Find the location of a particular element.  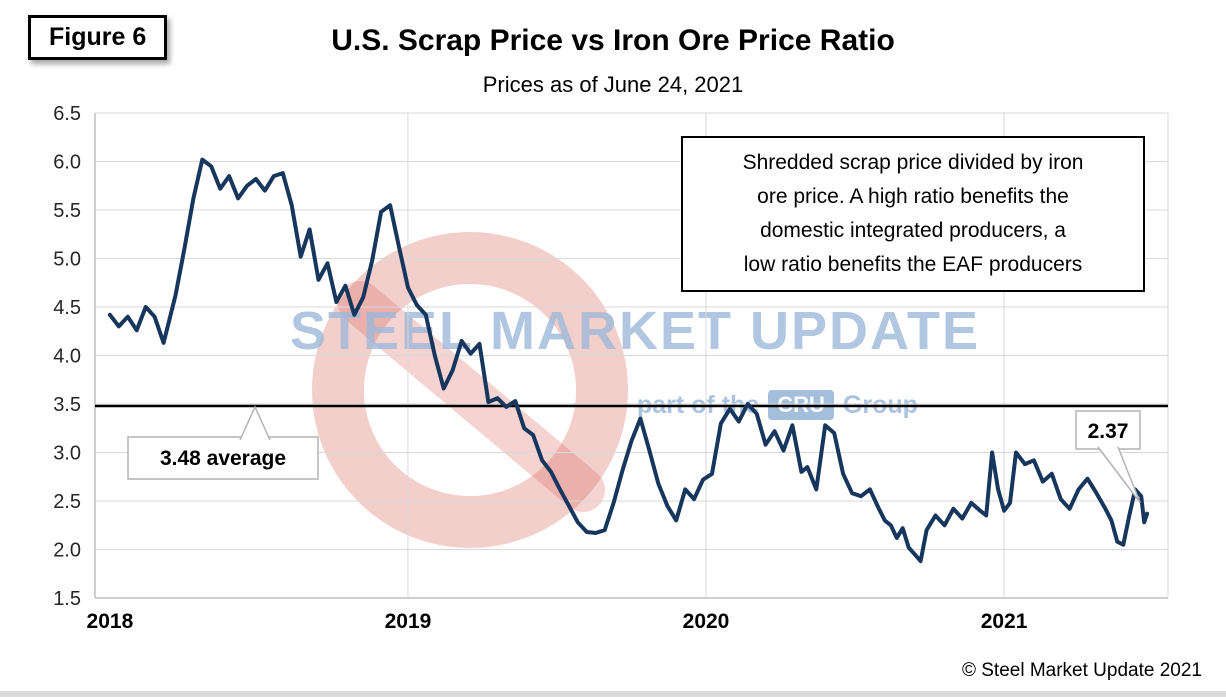

svg-text: 2021 is located at coordinates (1004, 621).